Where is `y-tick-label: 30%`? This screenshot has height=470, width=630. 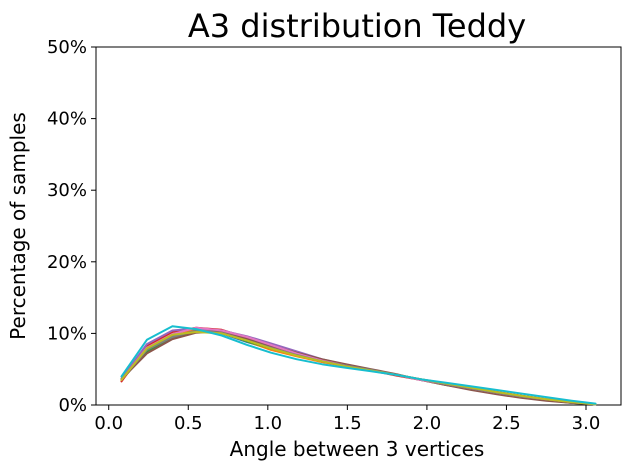
y-tick-label: 30% is located at coordinates (67, 190).